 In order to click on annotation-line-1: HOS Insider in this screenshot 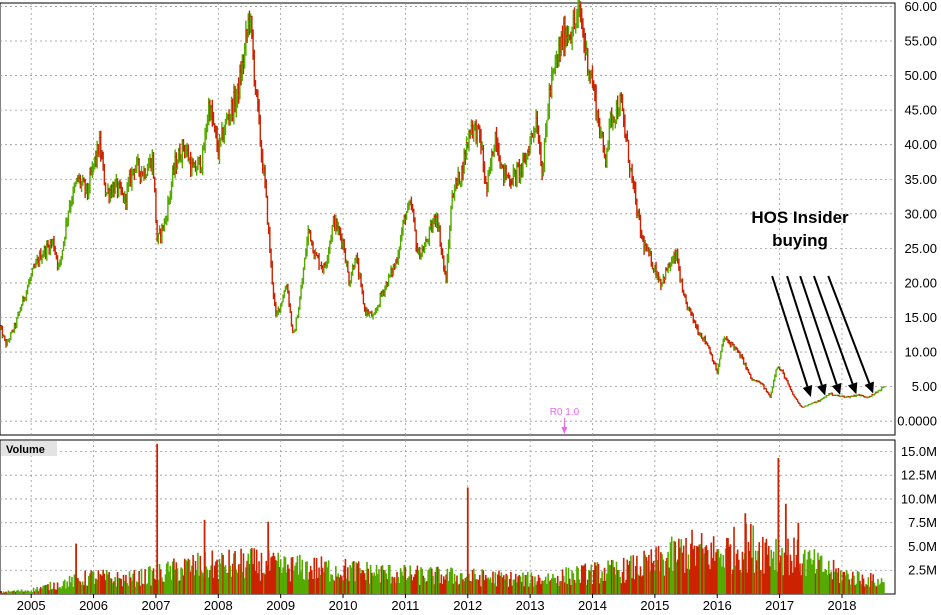, I will do `click(800, 217)`.